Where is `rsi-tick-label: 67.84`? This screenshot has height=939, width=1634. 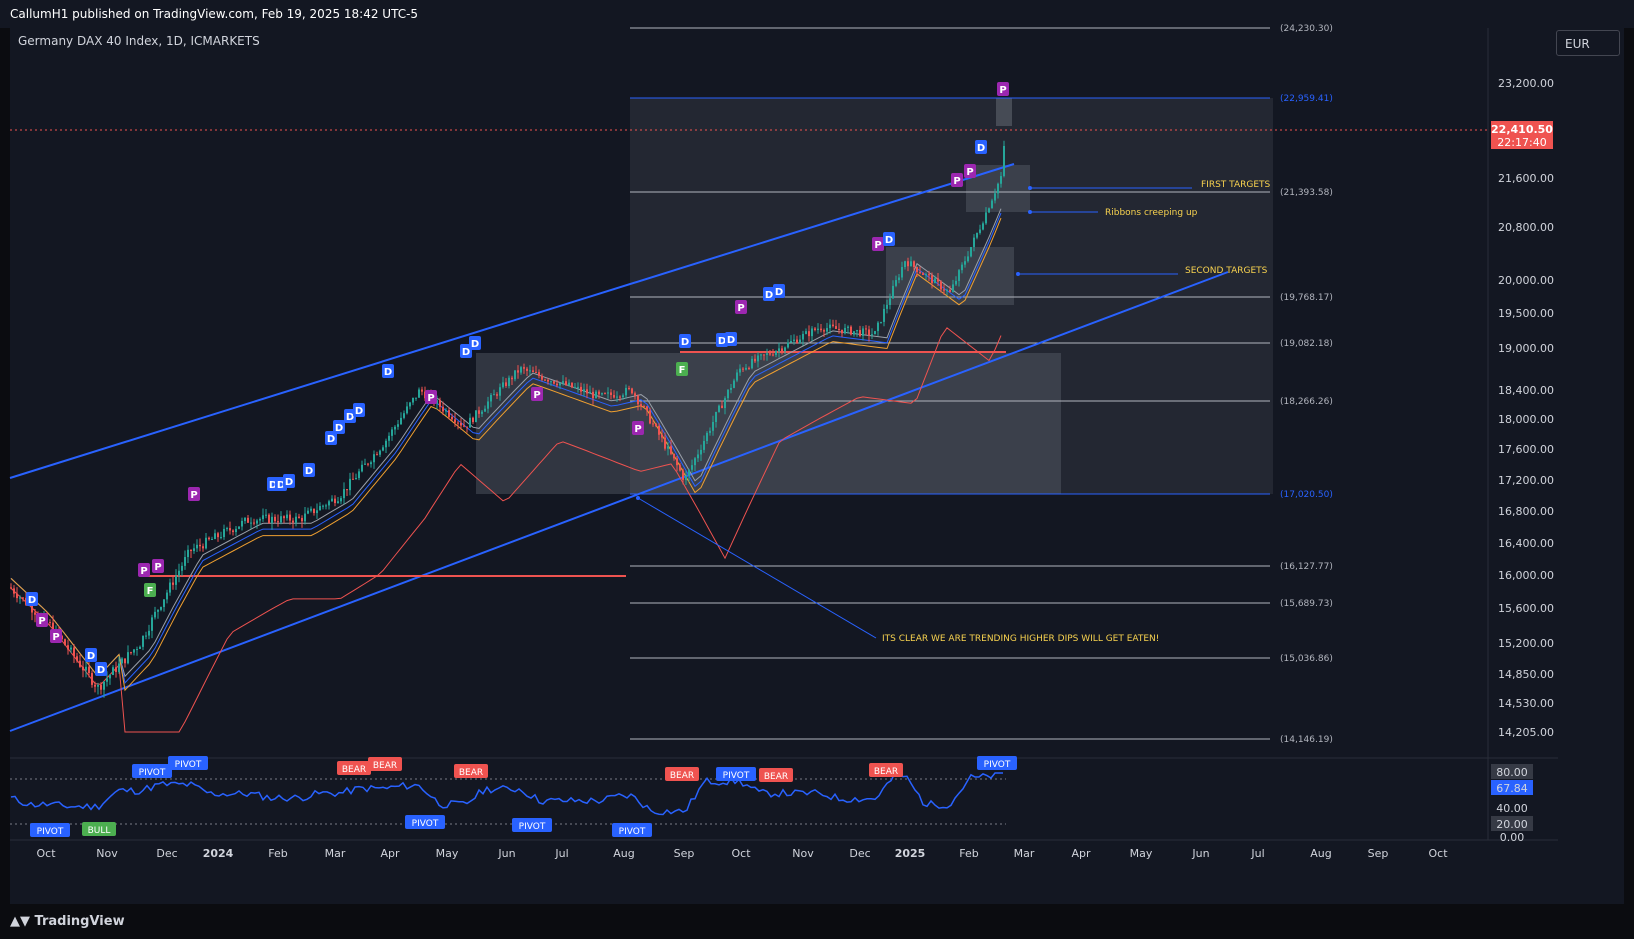
rsi-tick-label: 67.84 is located at coordinates (1512, 788).